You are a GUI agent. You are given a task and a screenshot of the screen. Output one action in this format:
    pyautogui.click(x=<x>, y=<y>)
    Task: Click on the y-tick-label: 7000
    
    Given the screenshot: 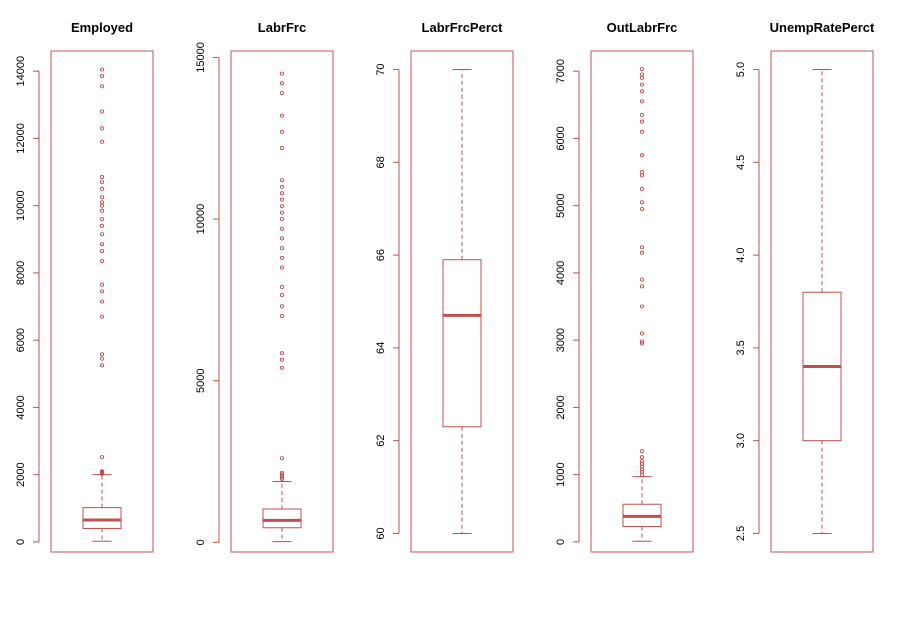 What is the action you would take?
    pyautogui.click(x=561, y=71)
    